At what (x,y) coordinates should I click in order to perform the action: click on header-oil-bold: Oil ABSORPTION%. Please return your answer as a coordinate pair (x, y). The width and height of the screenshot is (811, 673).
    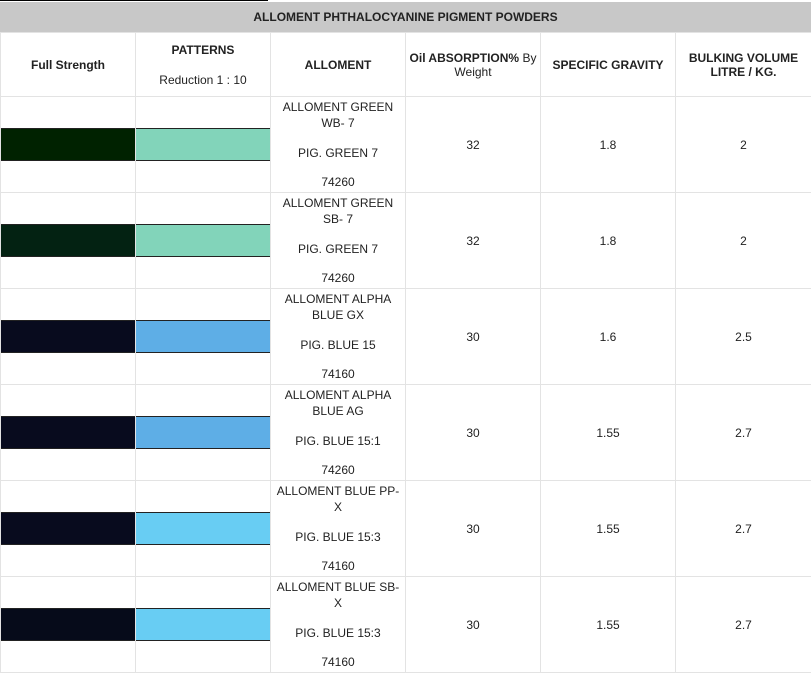
    Looking at the image, I should click on (464, 57).